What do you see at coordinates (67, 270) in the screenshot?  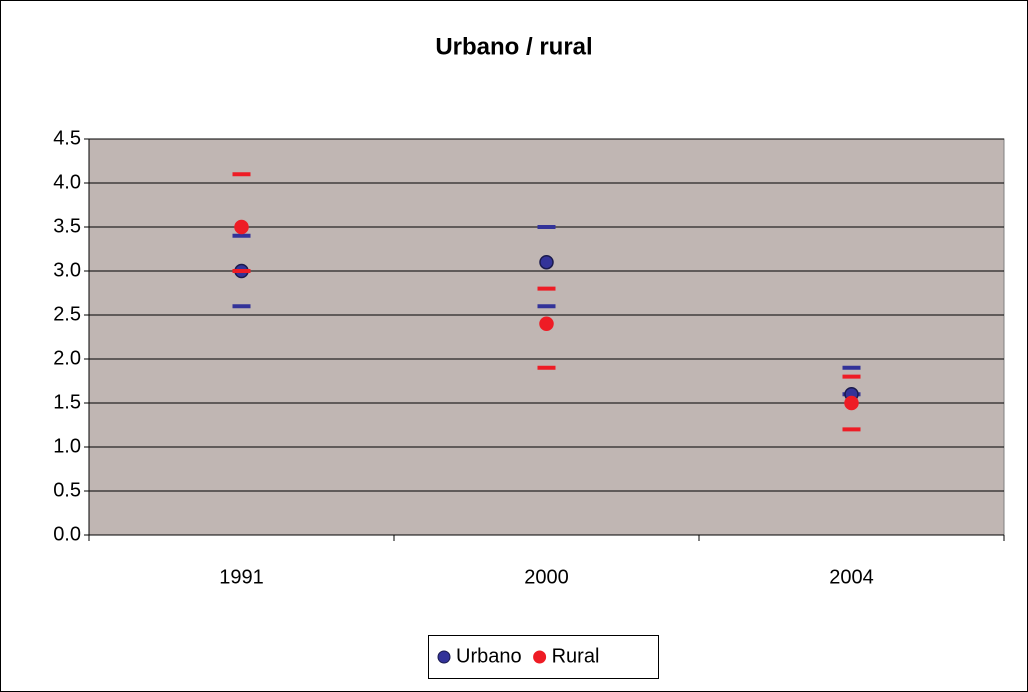 I see `y-tick-label: 3.0` at bounding box center [67, 270].